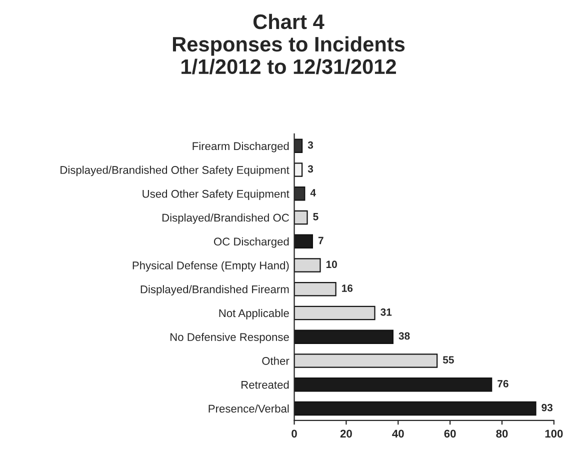 This screenshot has height=462, width=577. I want to click on y-tick-label: No Defensive Response, so click(229, 338).